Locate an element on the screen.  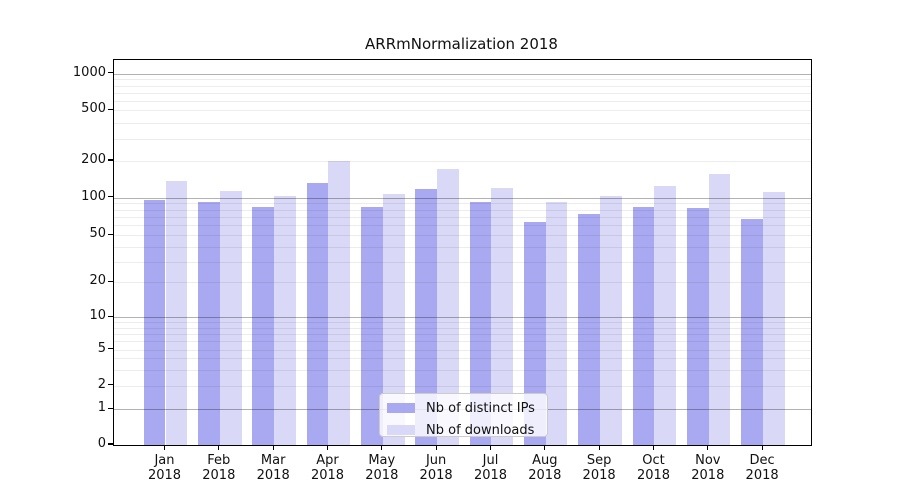
chart-title: ARRmNormalization 2018 is located at coordinates (461, 44).